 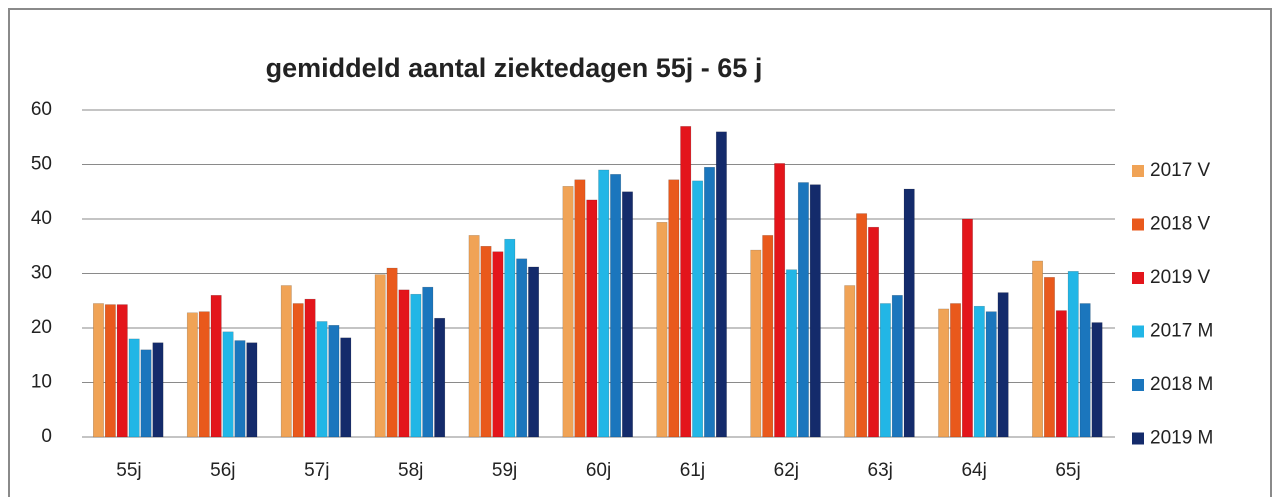 I want to click on y-tick-label: 10, so click(x=41, y=382).